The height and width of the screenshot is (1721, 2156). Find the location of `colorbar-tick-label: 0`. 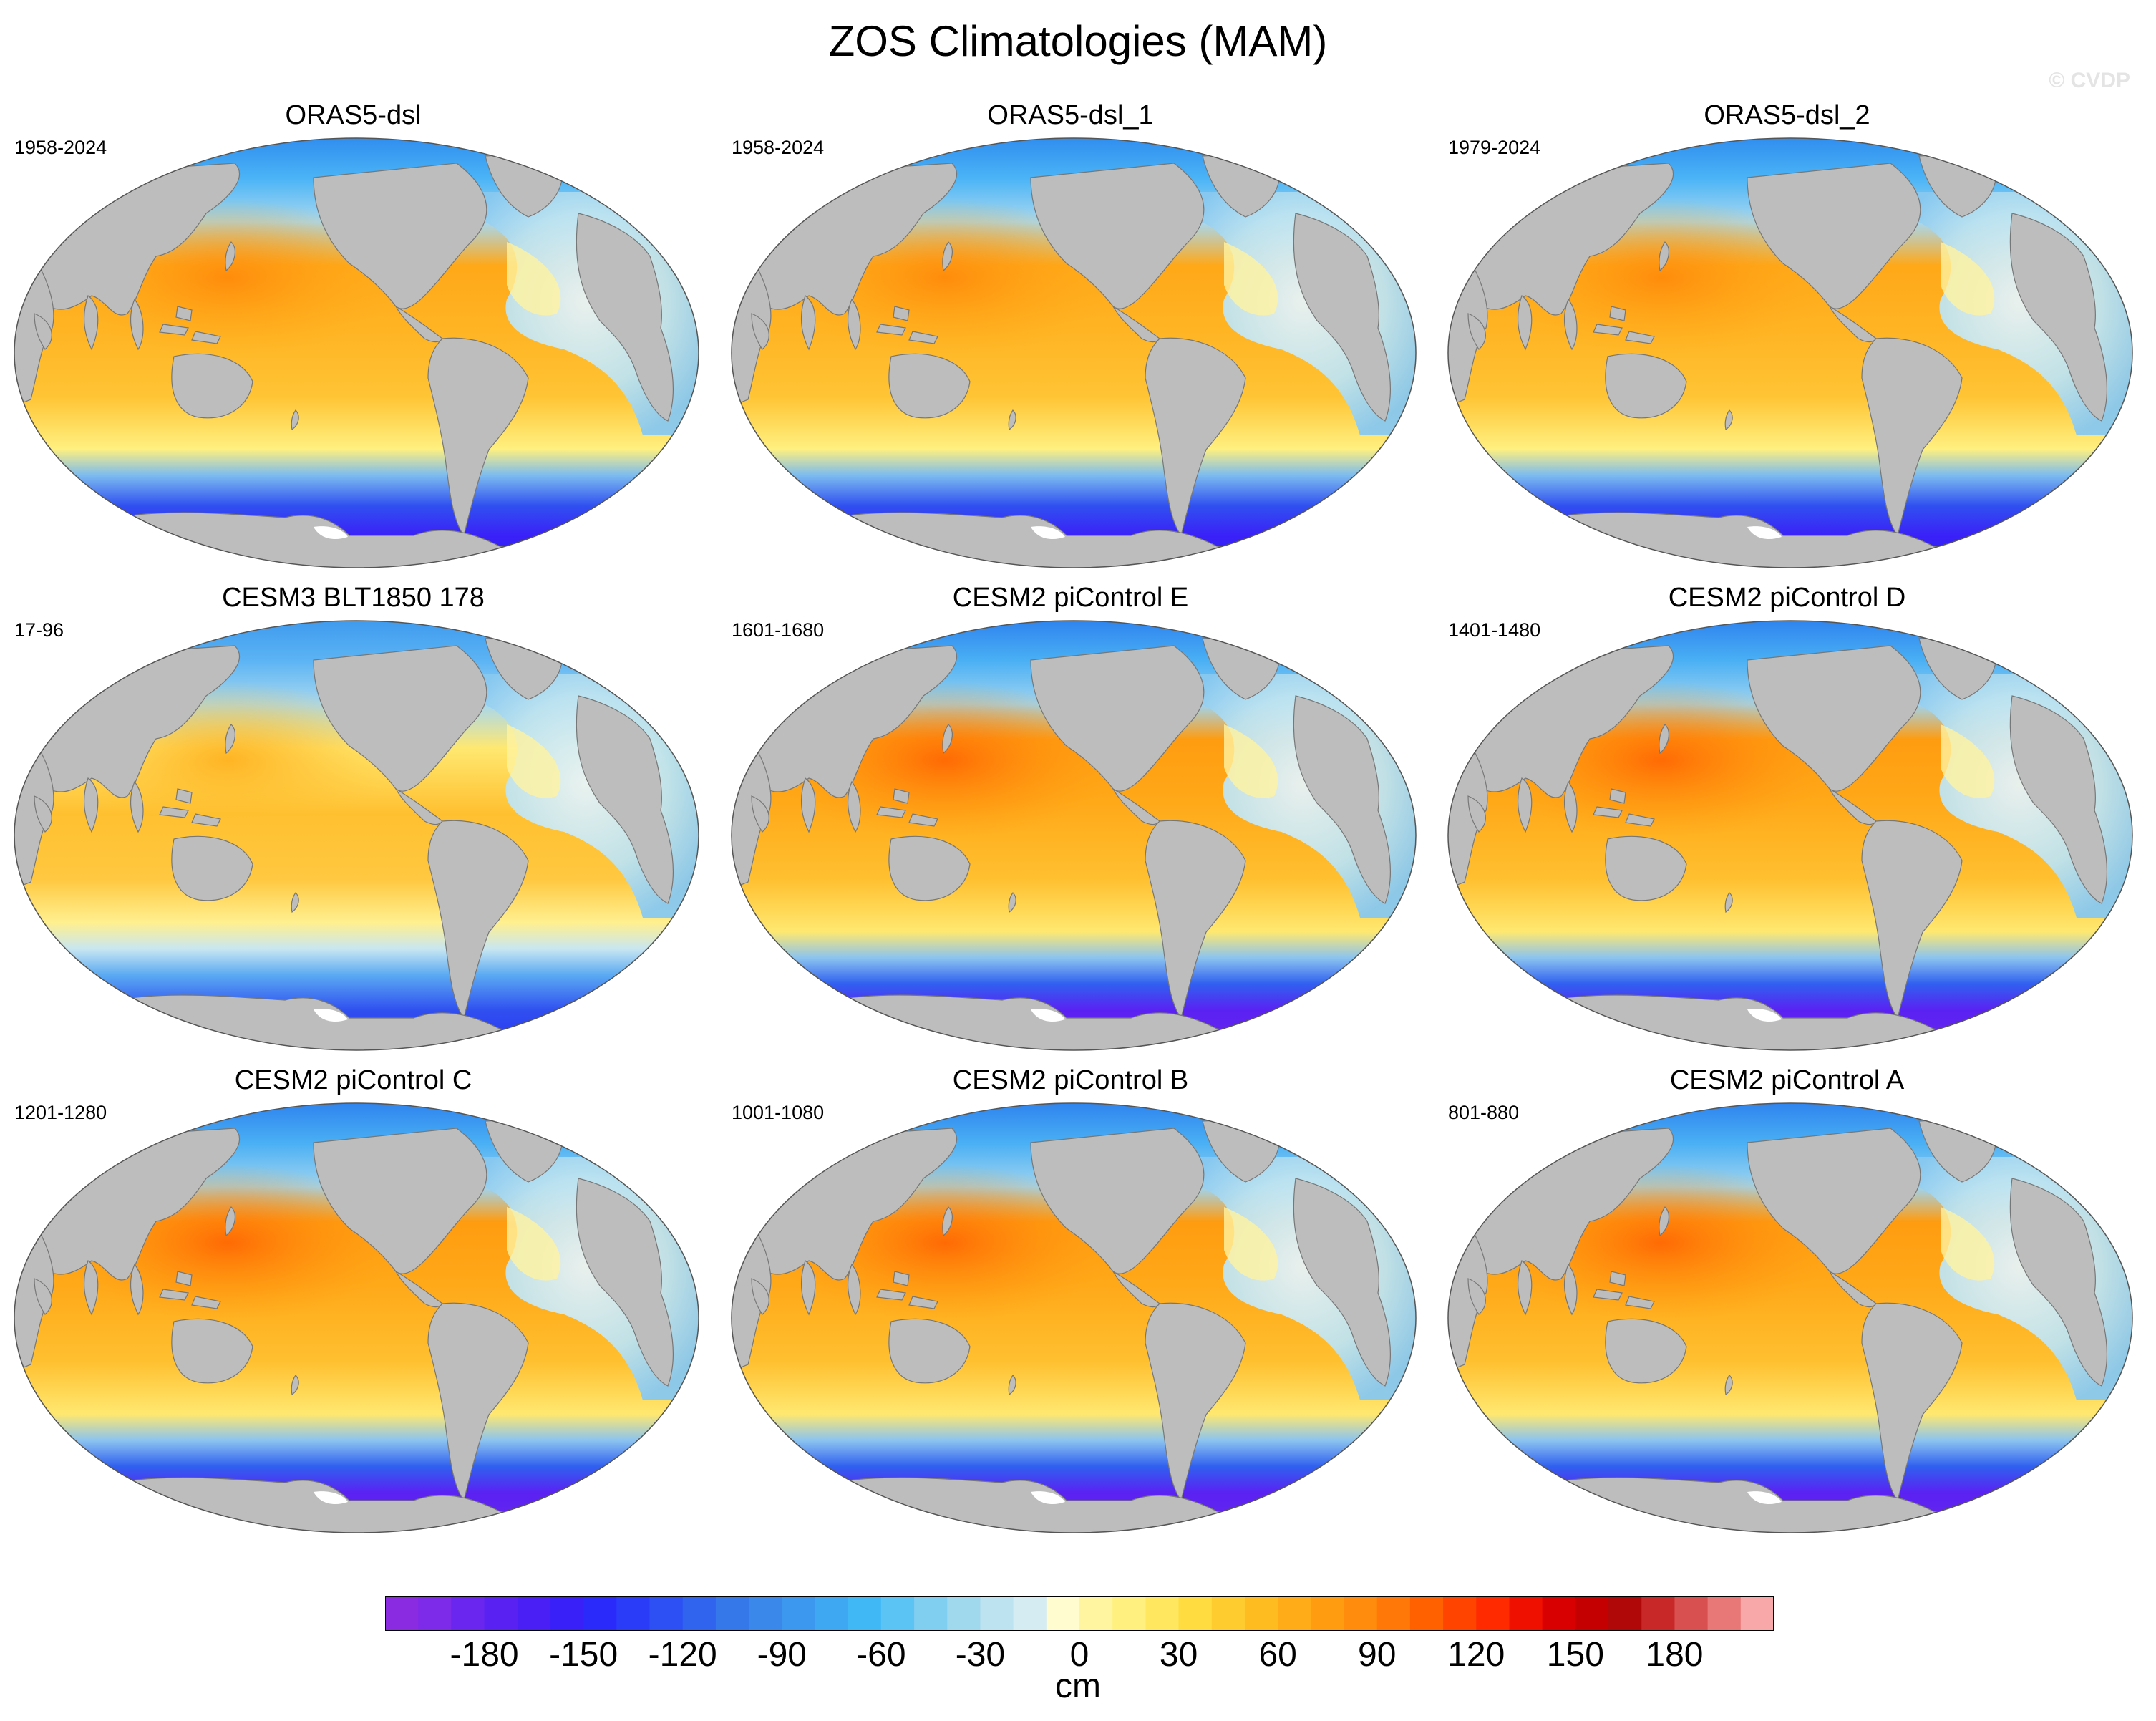

colorbar-tick-label: 0 is located at coordinates (1079, 1655).